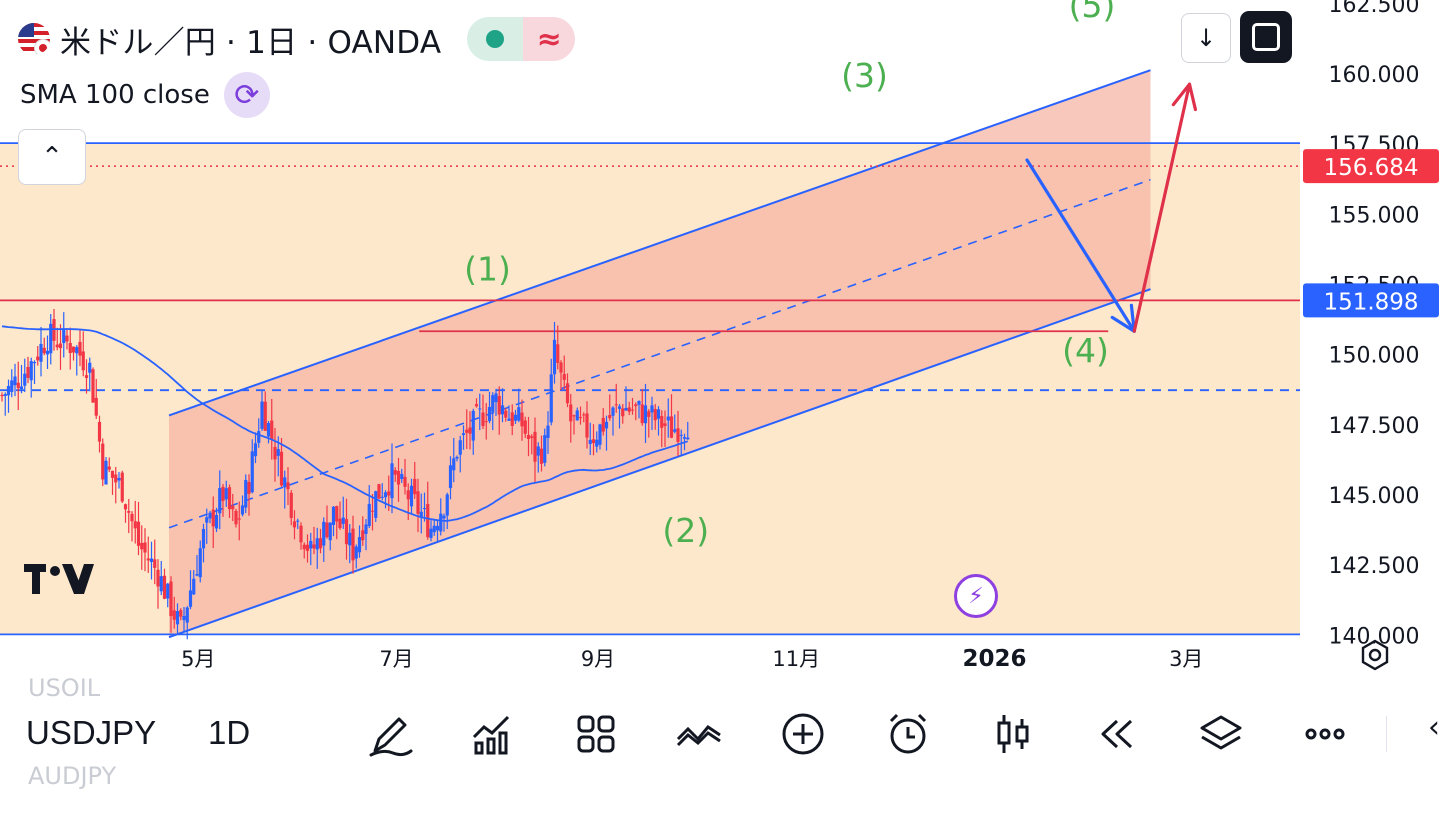 The height and width of the screenshot is (815, 1448). What do you see at coordinates (521, 39) in the screenshot?
I see `market-status-pill: ≈` at bounding box center [521, 39].